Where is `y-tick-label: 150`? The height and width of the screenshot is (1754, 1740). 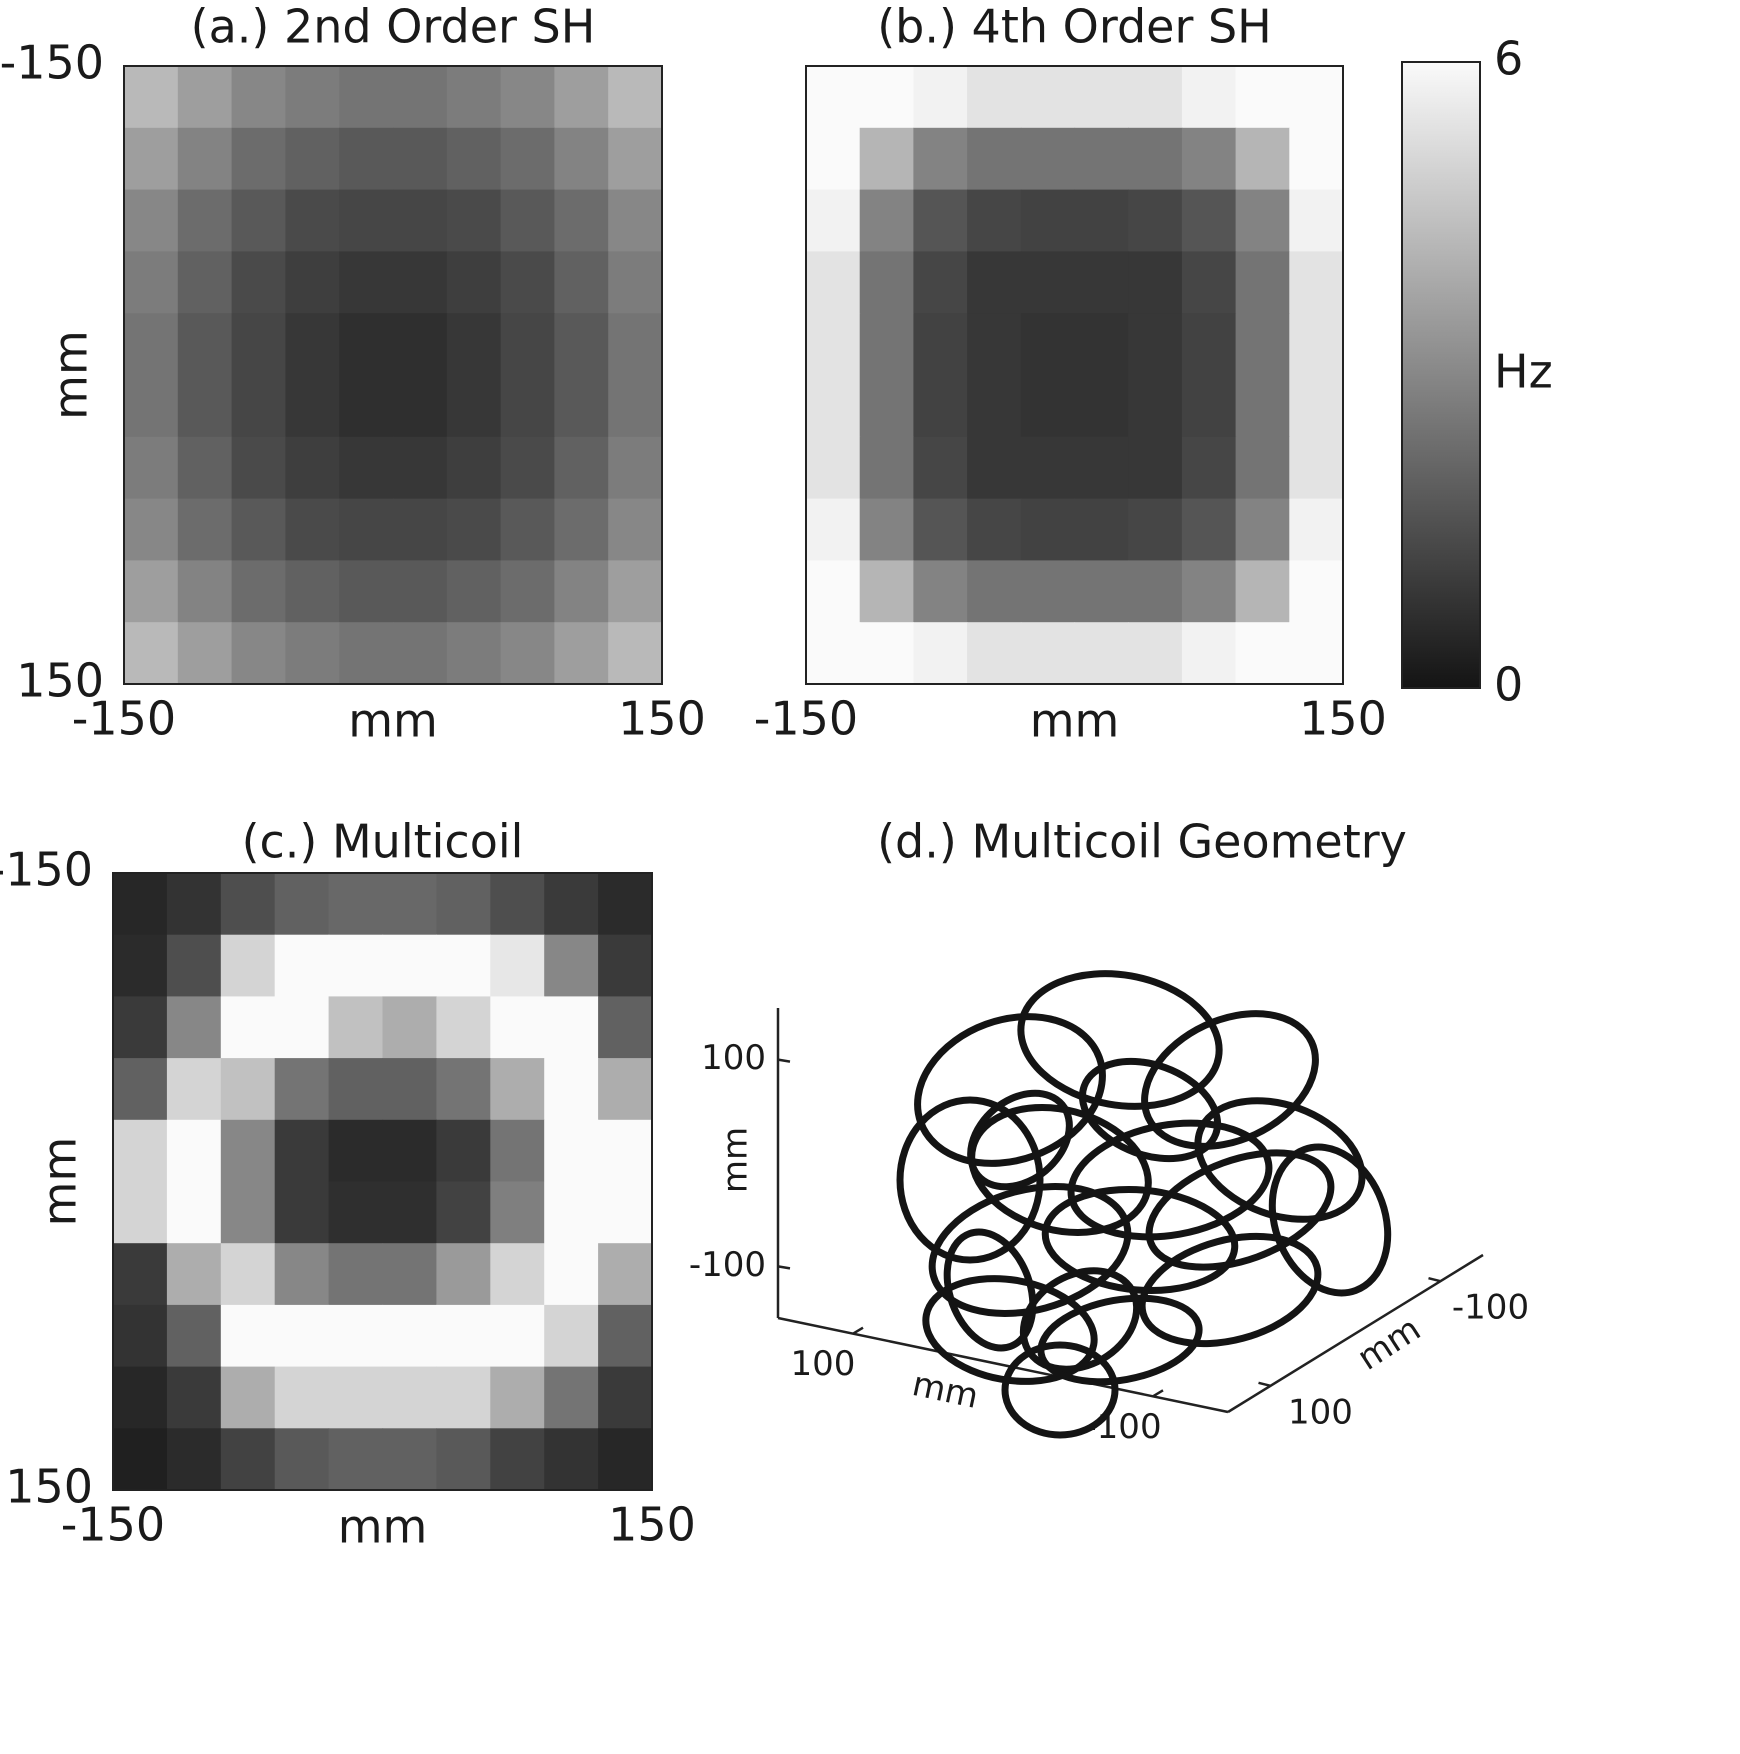 y-tick-label: 150 is located at coordinates (49, 1487).